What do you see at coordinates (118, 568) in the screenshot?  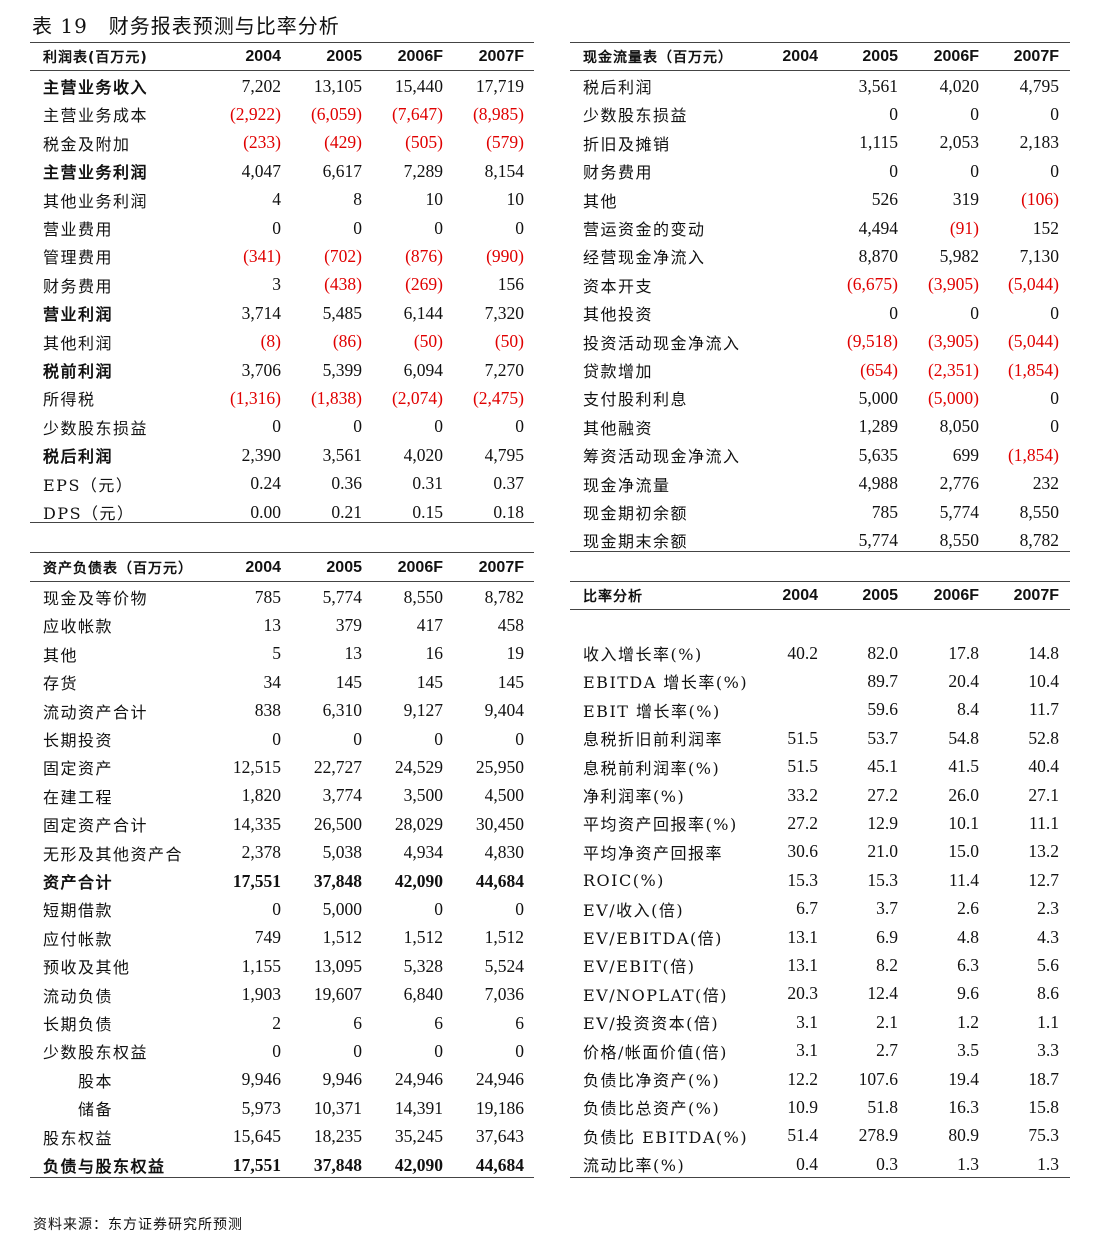 I see `header-label: 资产负债表（百万元）` at bounding box center [118, 568].